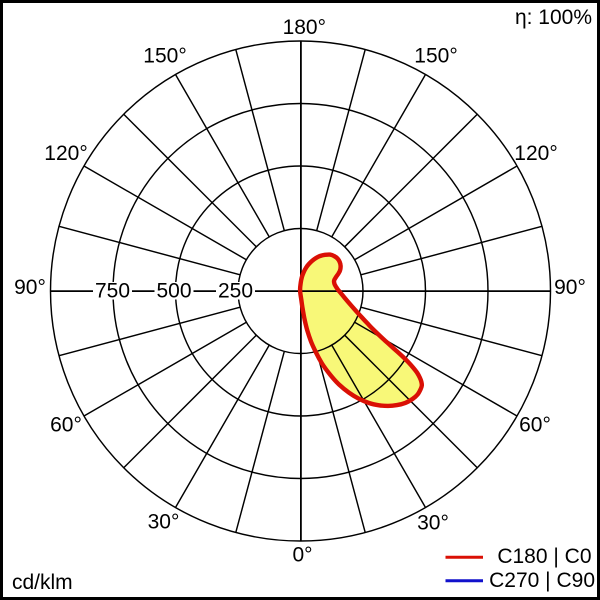  What do you see at coordinates (542, 580) in the screenshot?
I see `svg-text: C270 | C90` at bounding box center [542, 580].